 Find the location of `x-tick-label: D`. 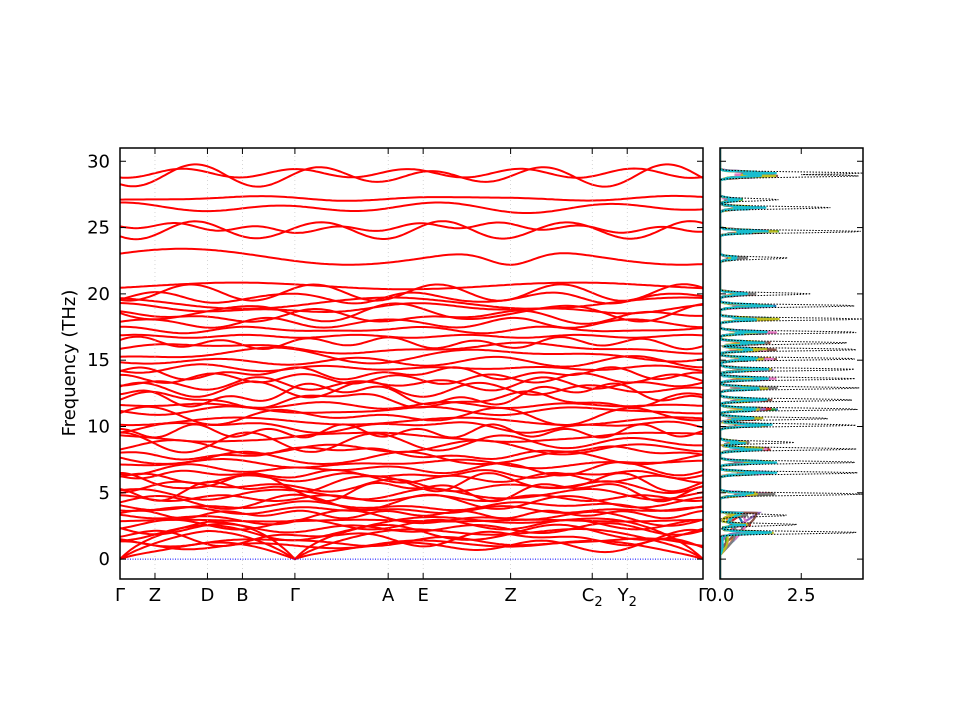

x-tick-label: D is located at coordinates (208, 595).